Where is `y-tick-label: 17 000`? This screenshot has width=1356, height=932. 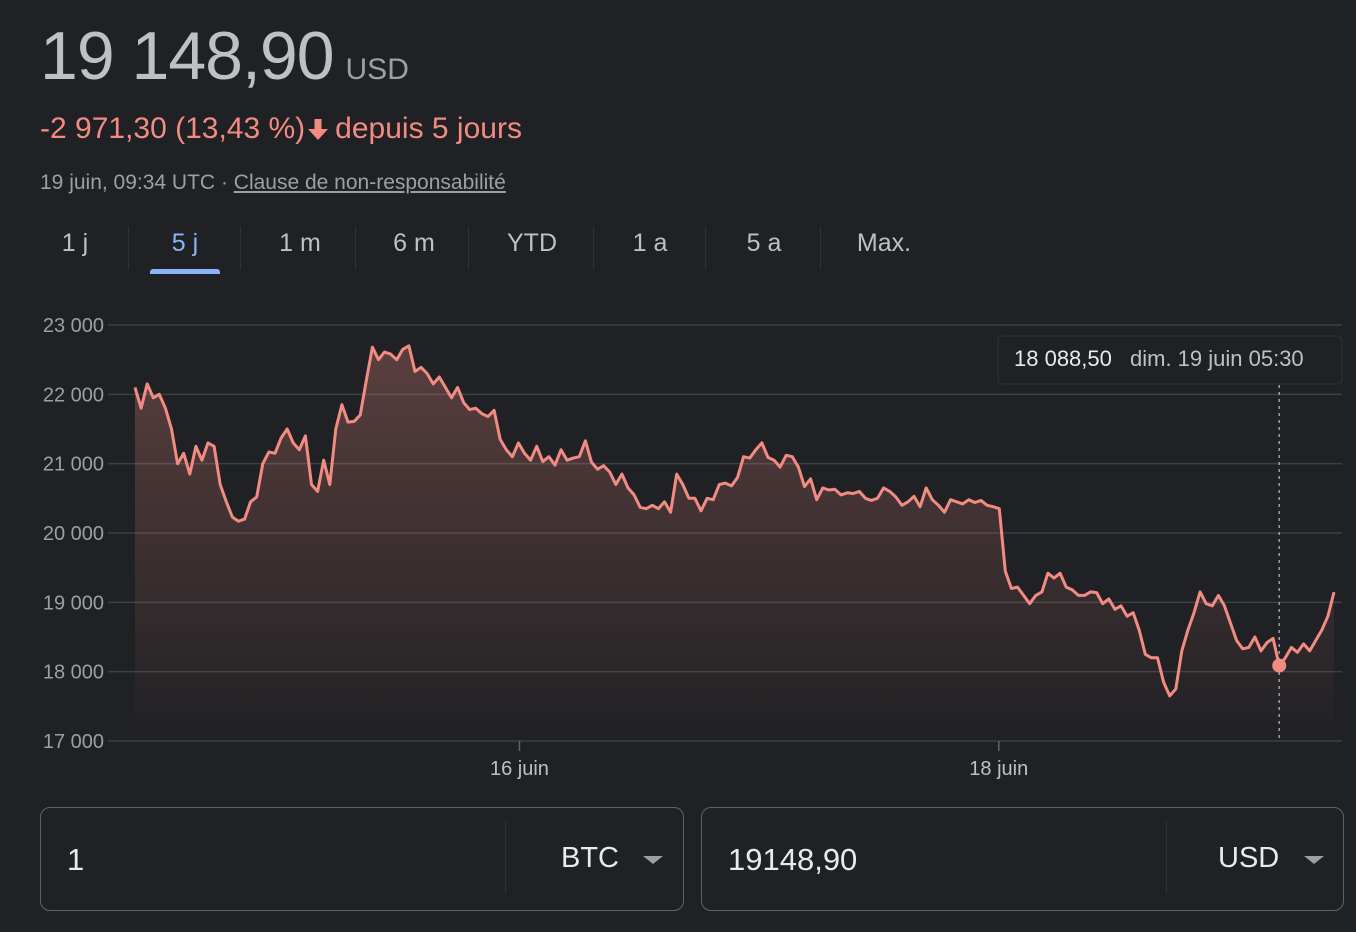 y-tick-label: 17 000 is located at coordinates (73, 742).